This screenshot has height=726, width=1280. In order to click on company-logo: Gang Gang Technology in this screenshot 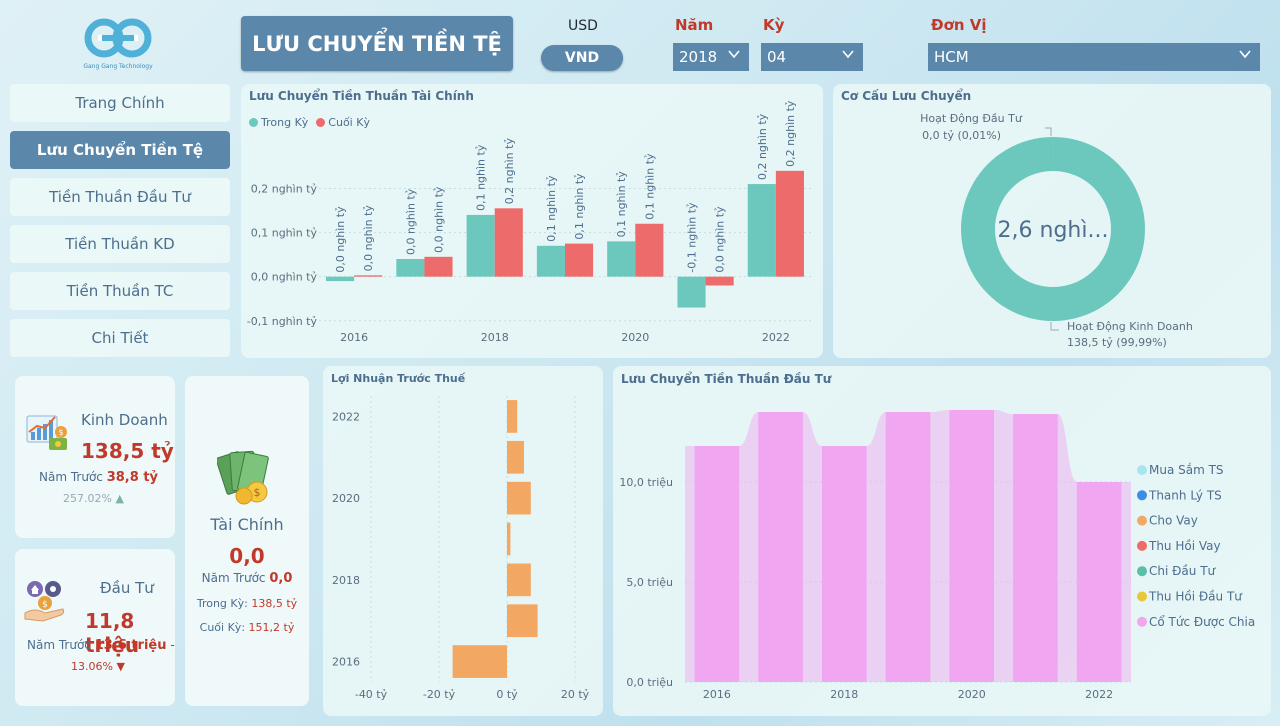, I will do `click(118, 46)`.